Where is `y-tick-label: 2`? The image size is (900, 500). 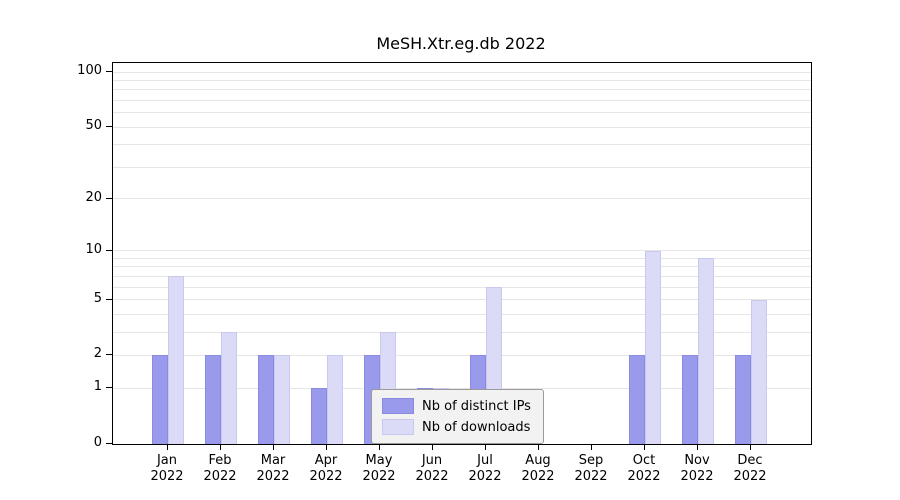 y-tick-label: 2 is located at coordinates (97, 354).